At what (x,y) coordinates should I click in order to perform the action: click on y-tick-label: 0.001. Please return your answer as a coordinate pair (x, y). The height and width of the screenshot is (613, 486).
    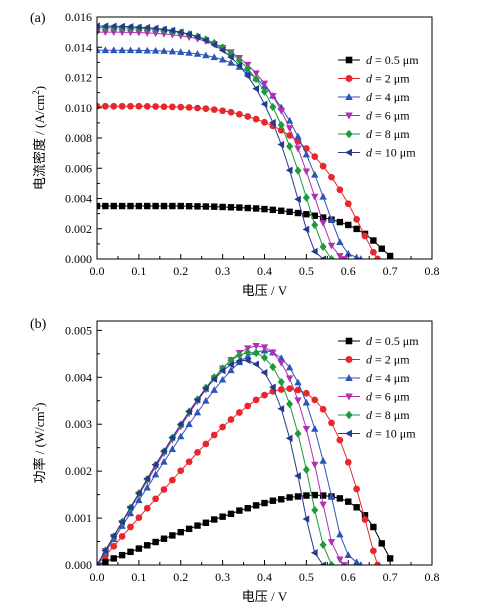
    Looking at the image, I should click on (78, 518).